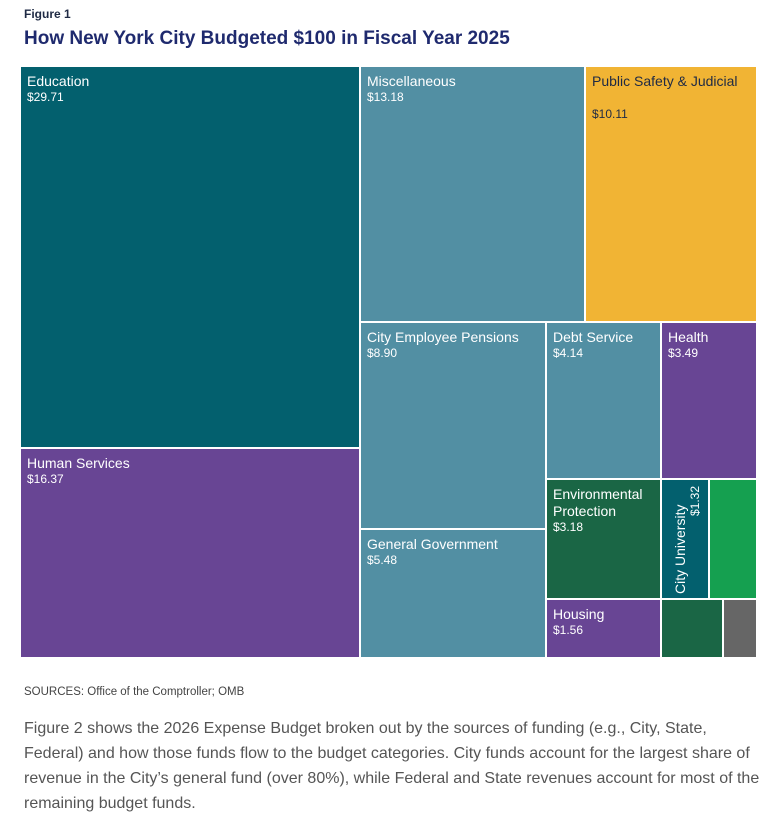 This screenshot has height=824, width=782. Describe the element at coordinates (568, 630) in the screenshot. I see `tile-value: $1.56` at that location.